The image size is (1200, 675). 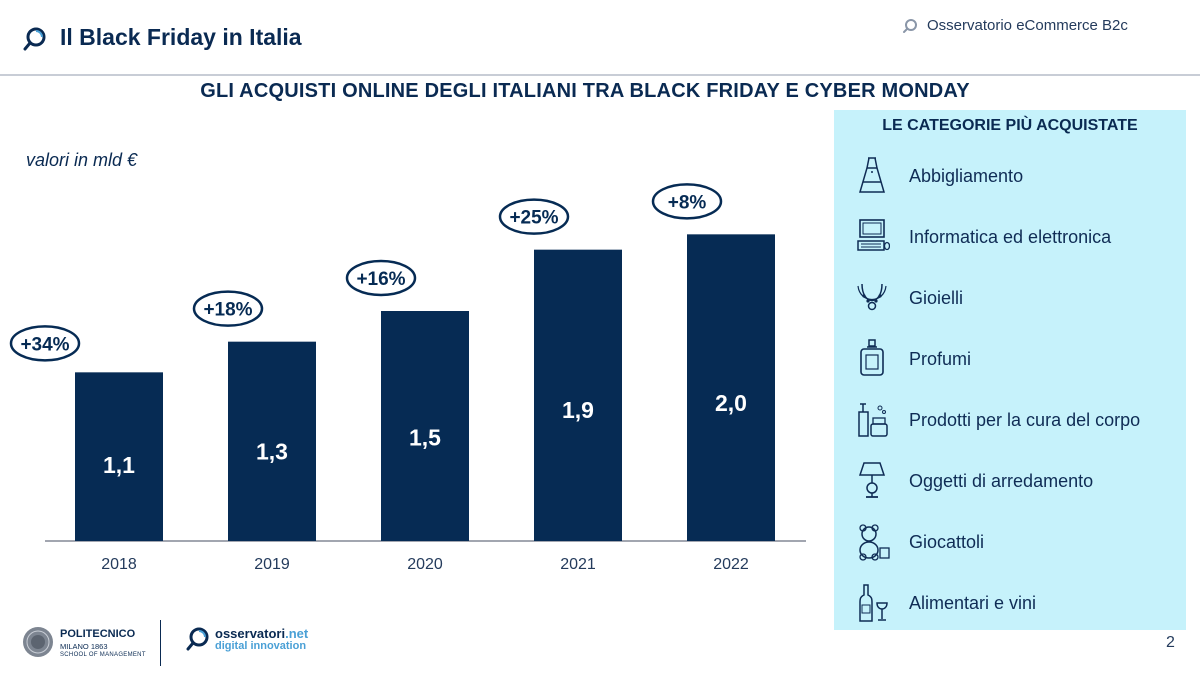 What do you see at coordinates (910, 26) in the screenshot?
I see `magnifier-small-icon` at bounding box center [910, 26].